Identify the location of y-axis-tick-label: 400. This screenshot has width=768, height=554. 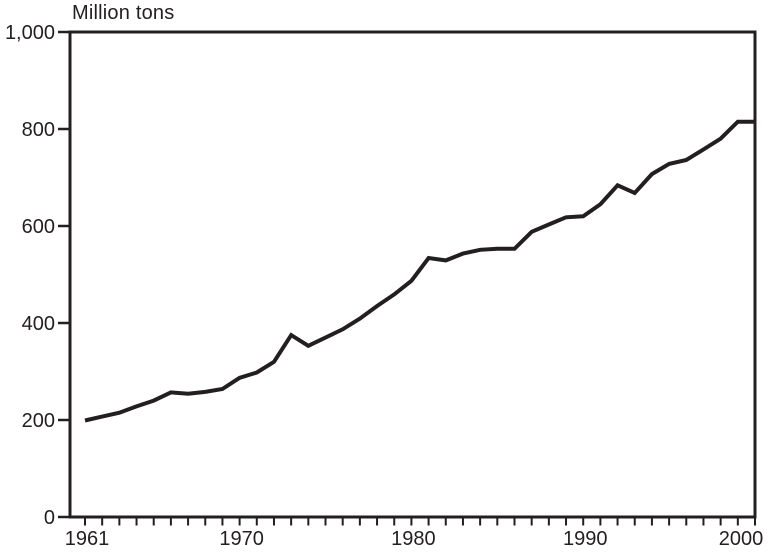
(38, 324).